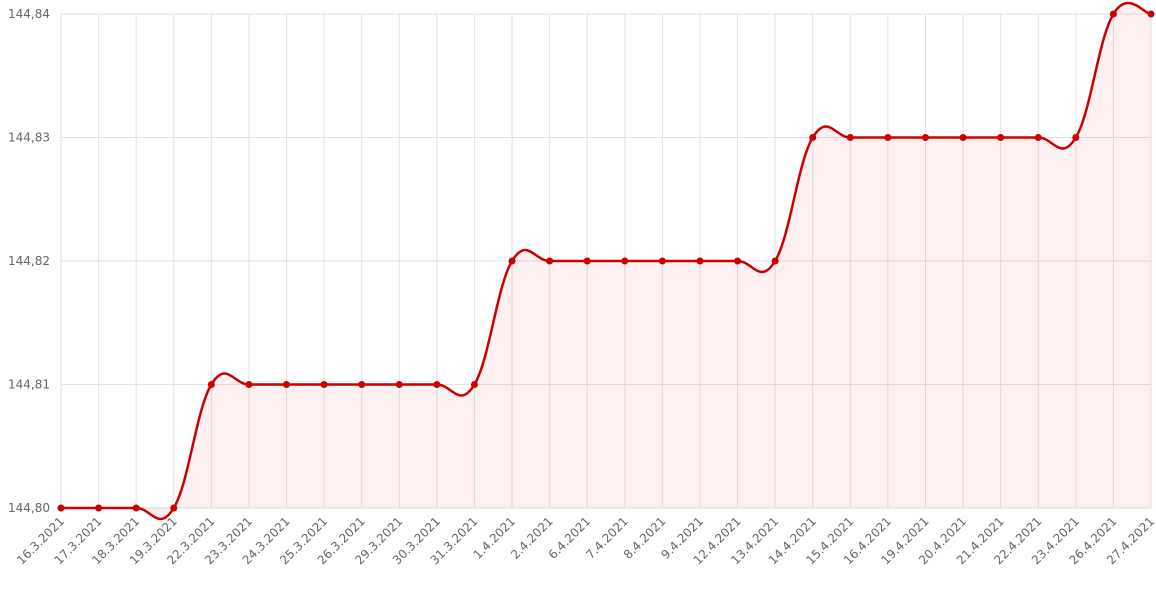  Describe the element at coordinates (29, 14) in the screenshot. I see `y-tick-label: 144,84` at that location.